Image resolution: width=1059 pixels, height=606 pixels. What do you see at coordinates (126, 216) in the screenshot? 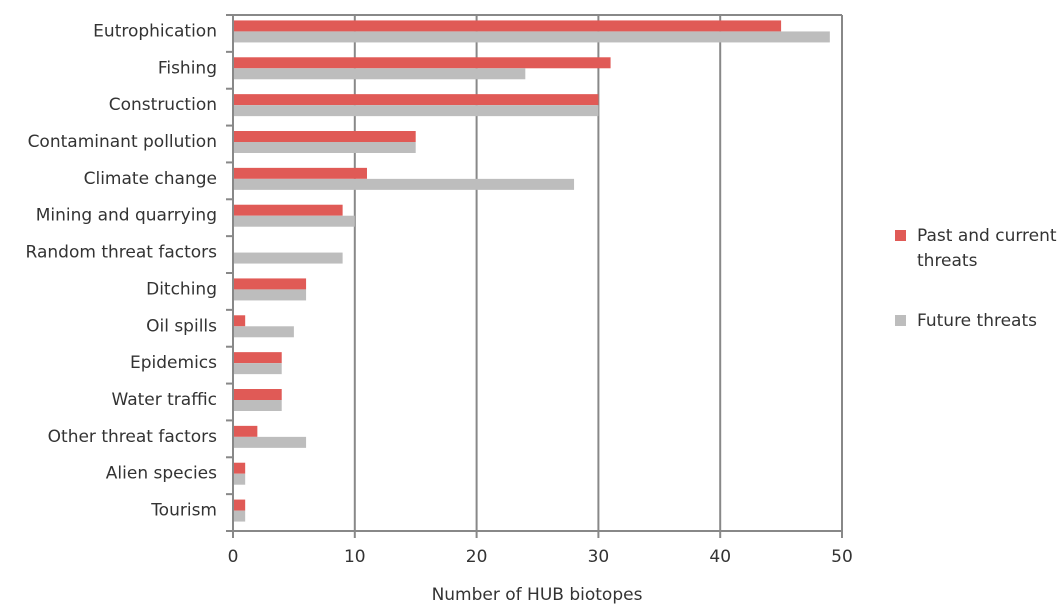
I see `y-tick-label: Mining and quarrying` at bounding box center [126, 216].